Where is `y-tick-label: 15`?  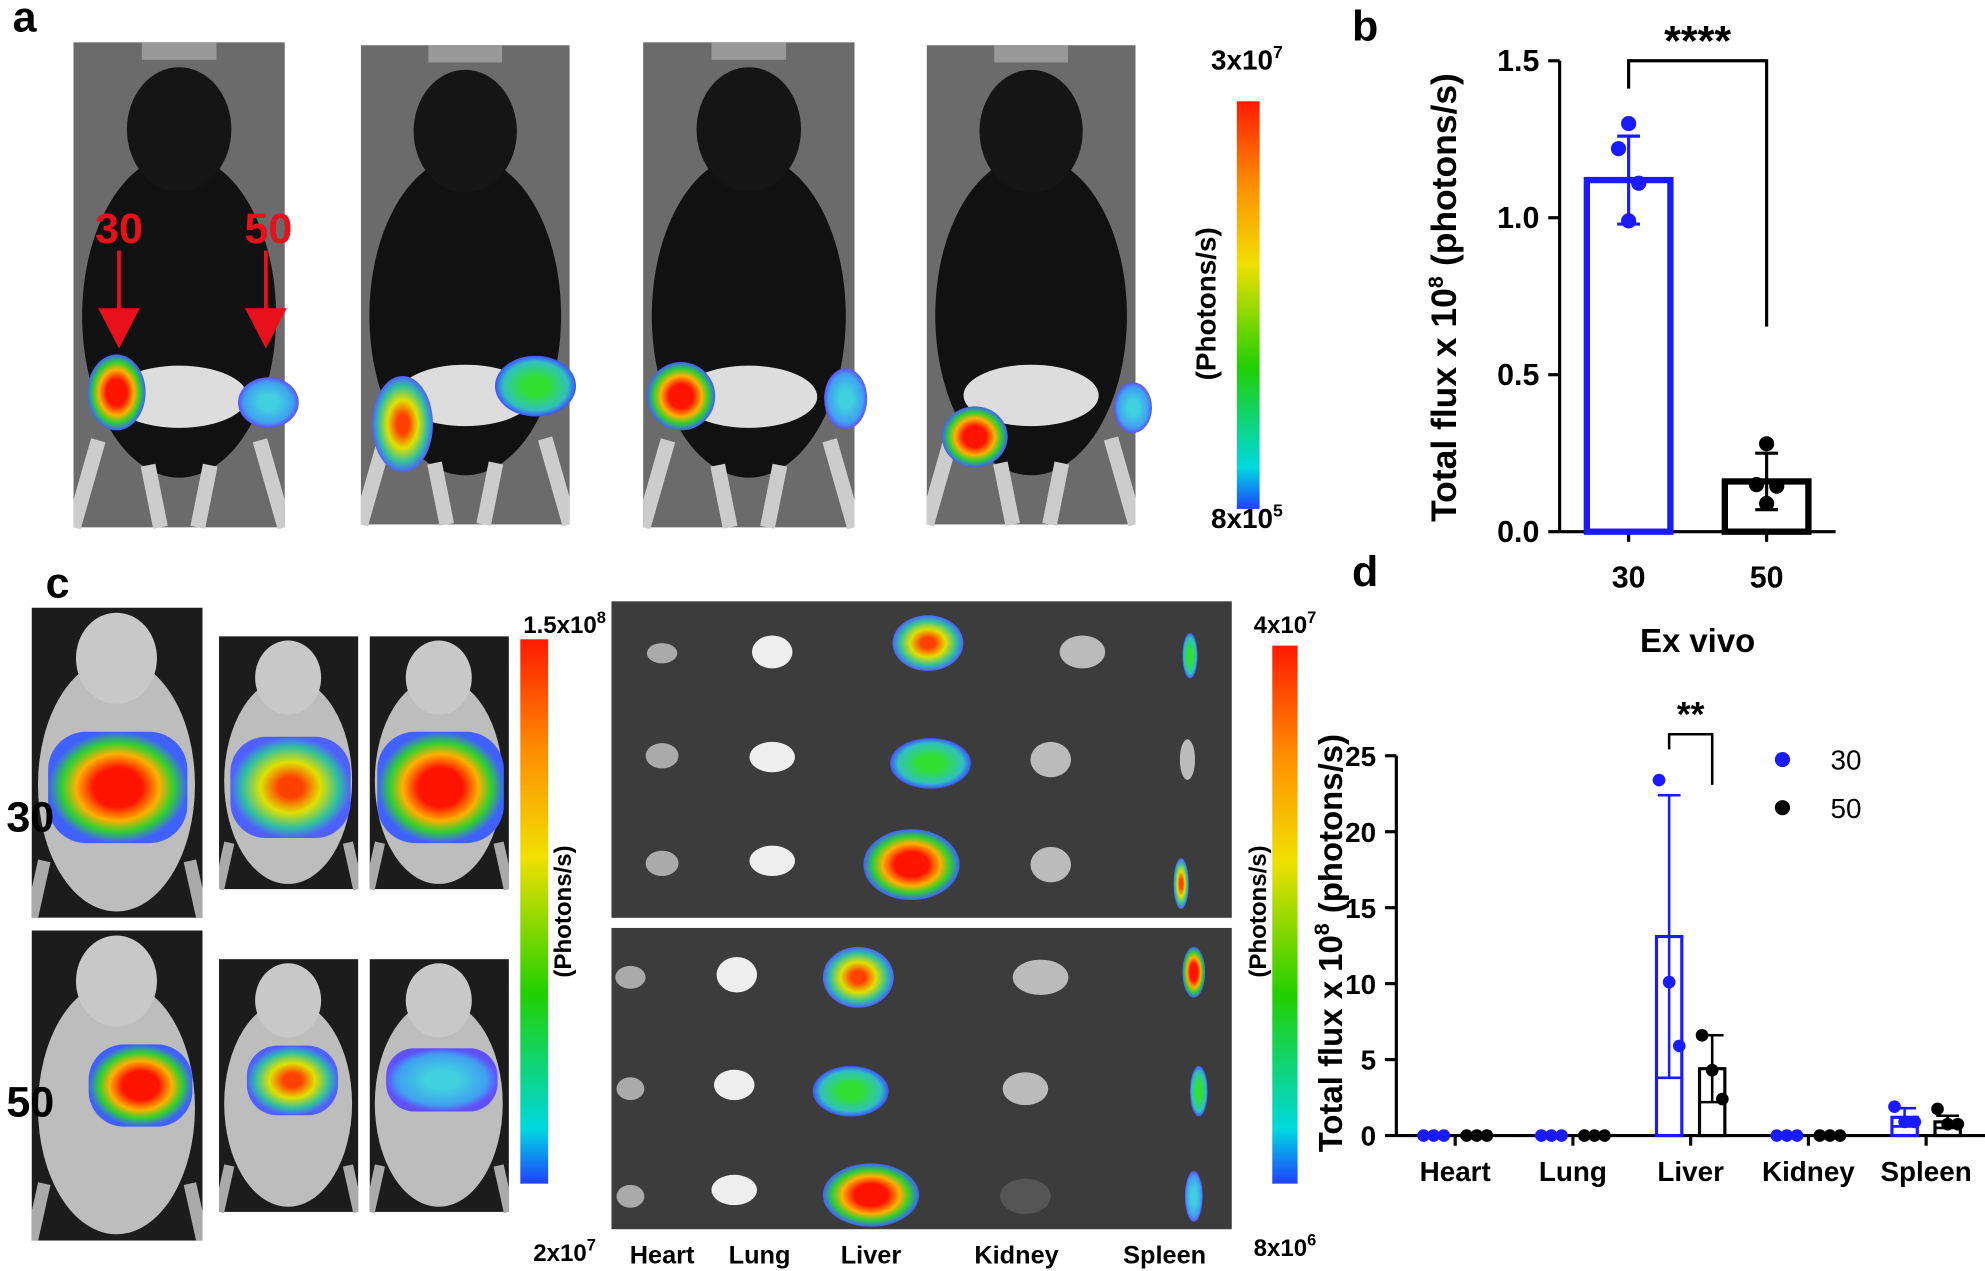 y-tick-label: 15 is located at coordinates (1360, 908).